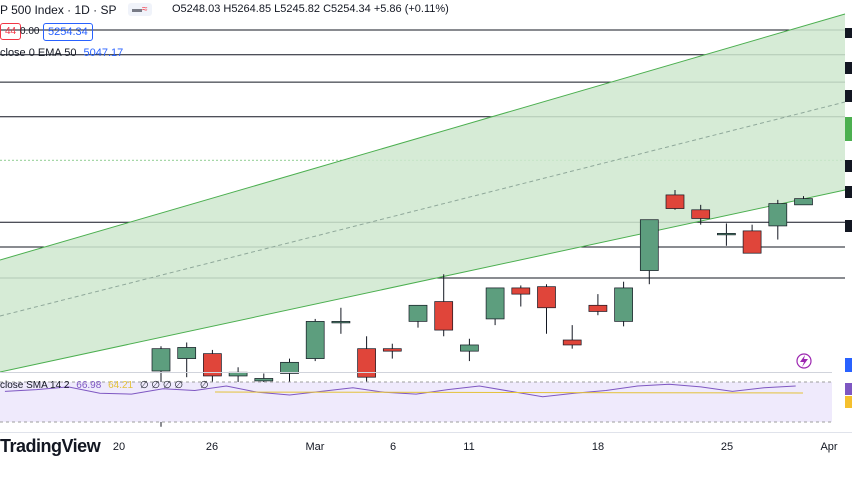 This screenshot has height=485, width=852. I want to click on sell-price-fragment: 44, so click(11, 31).